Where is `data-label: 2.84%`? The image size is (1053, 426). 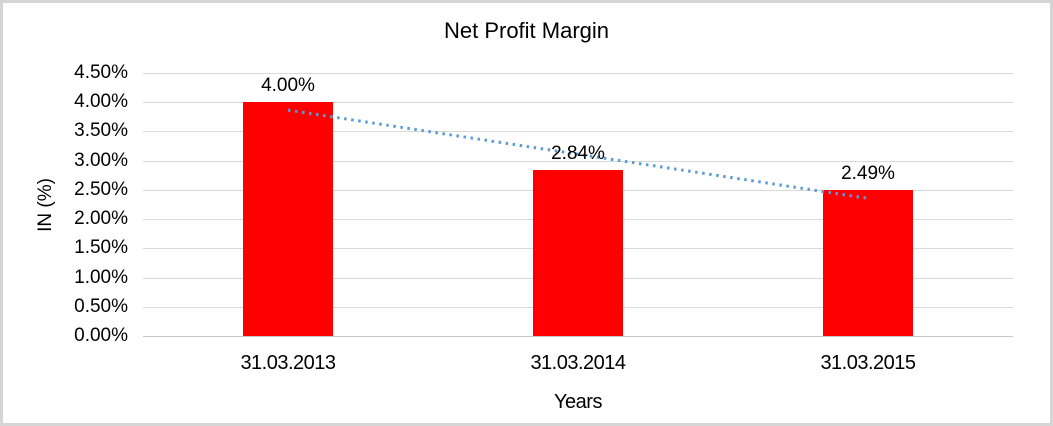
data-label: 2.84% is located at coordinates (578, 154).